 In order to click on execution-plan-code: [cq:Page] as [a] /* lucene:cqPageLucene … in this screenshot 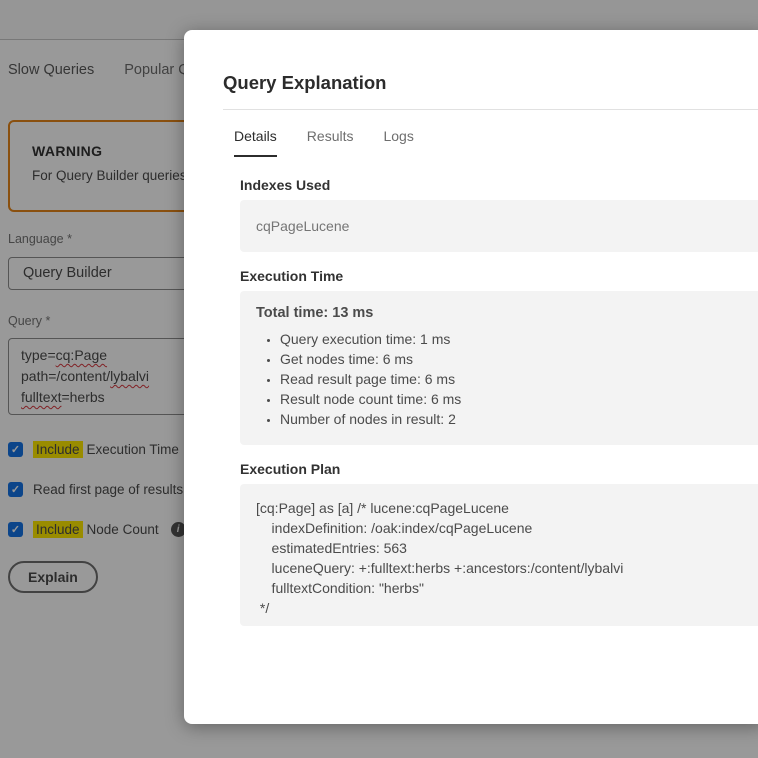, I will do `click(440, 558)`.